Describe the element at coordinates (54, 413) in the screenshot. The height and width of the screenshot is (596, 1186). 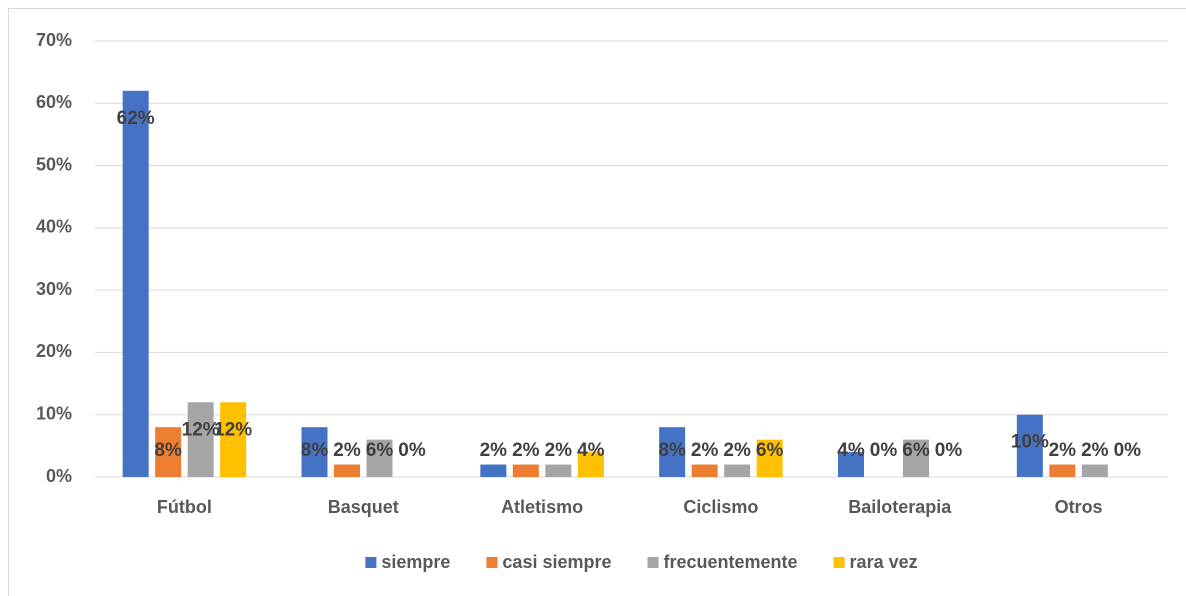
I see `y-tick-label: 10%` at that location.